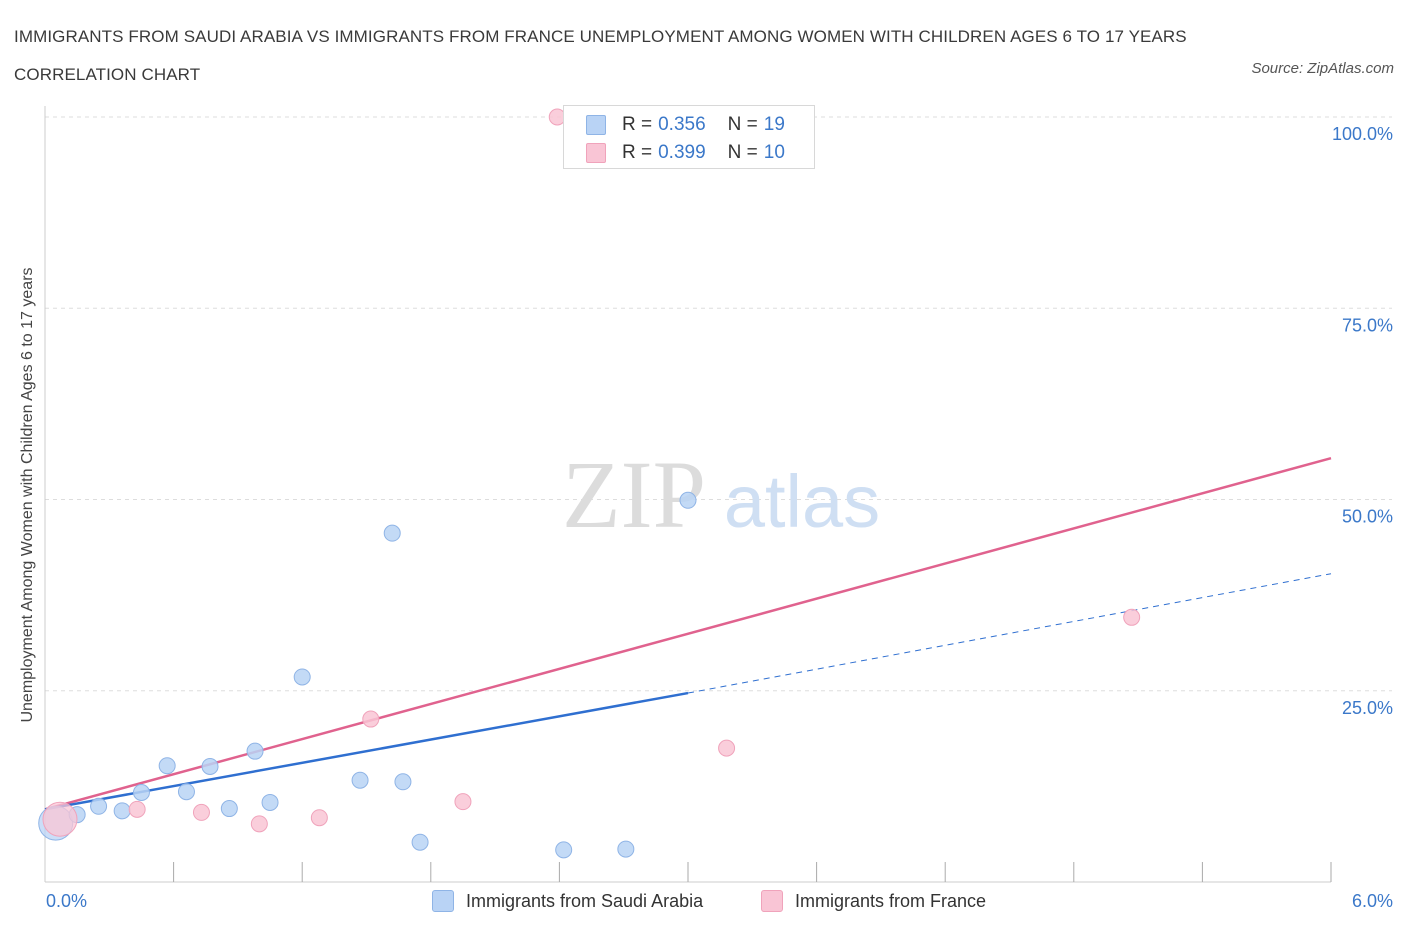 The height and width of the screenshot is (930, 1406). I want to click on chart-source: Source: ZipAtlas.com, so click(1322, 68).